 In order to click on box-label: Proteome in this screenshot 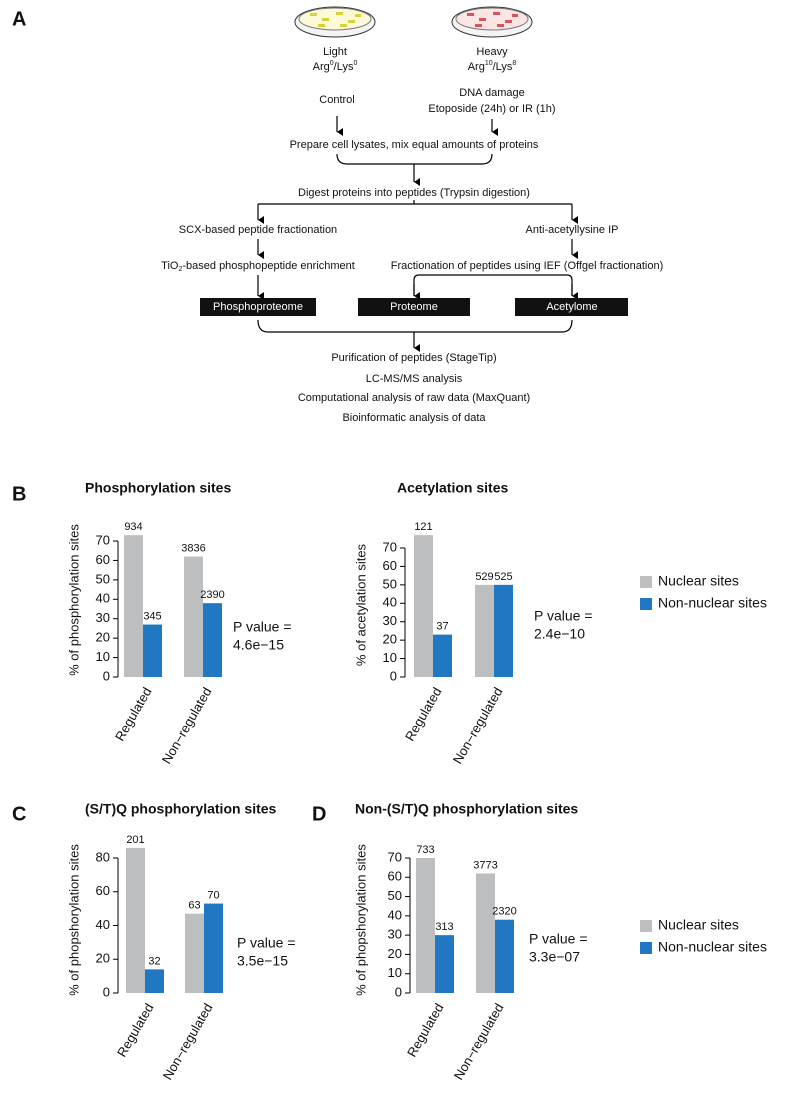, I will do `click(414, 307)`.